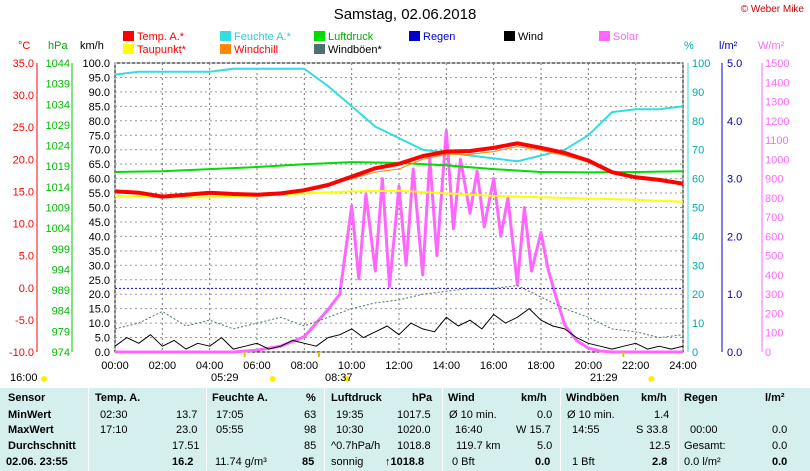 The height and width of the screenshot is (471, 810). What do you see at coordinates (58, 64) in the screenshot?
I see `tick-hpa: 1044` at bounding box center [58, 64].